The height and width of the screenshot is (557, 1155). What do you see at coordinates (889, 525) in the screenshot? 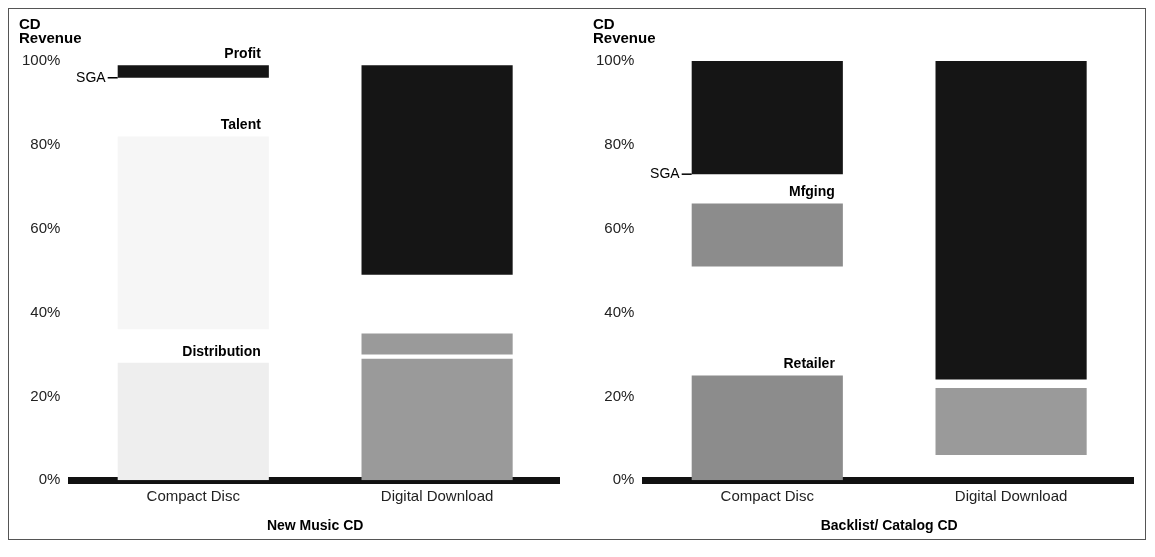
I see `x-axis-title: Backlist/ Catalog CD` at bounding box center [889, 525].